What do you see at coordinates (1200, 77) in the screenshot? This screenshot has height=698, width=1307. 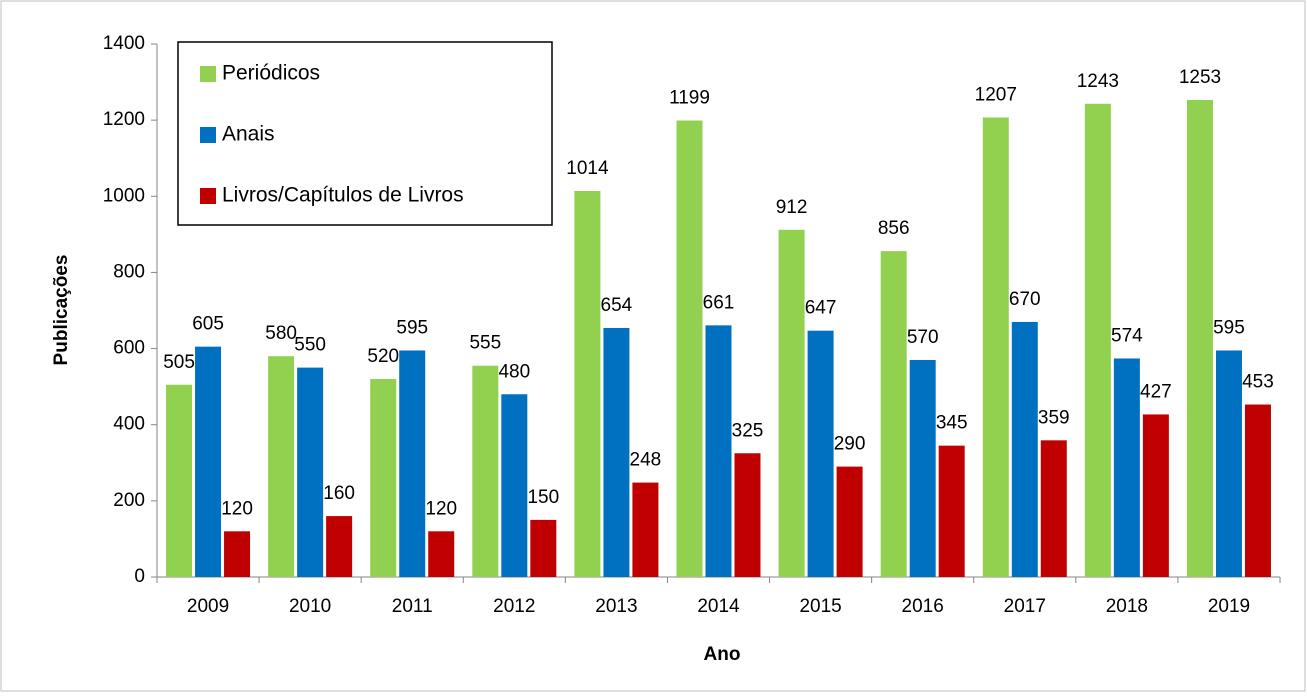 I see `data-label: 1253` at bounding box center [1200, 77].